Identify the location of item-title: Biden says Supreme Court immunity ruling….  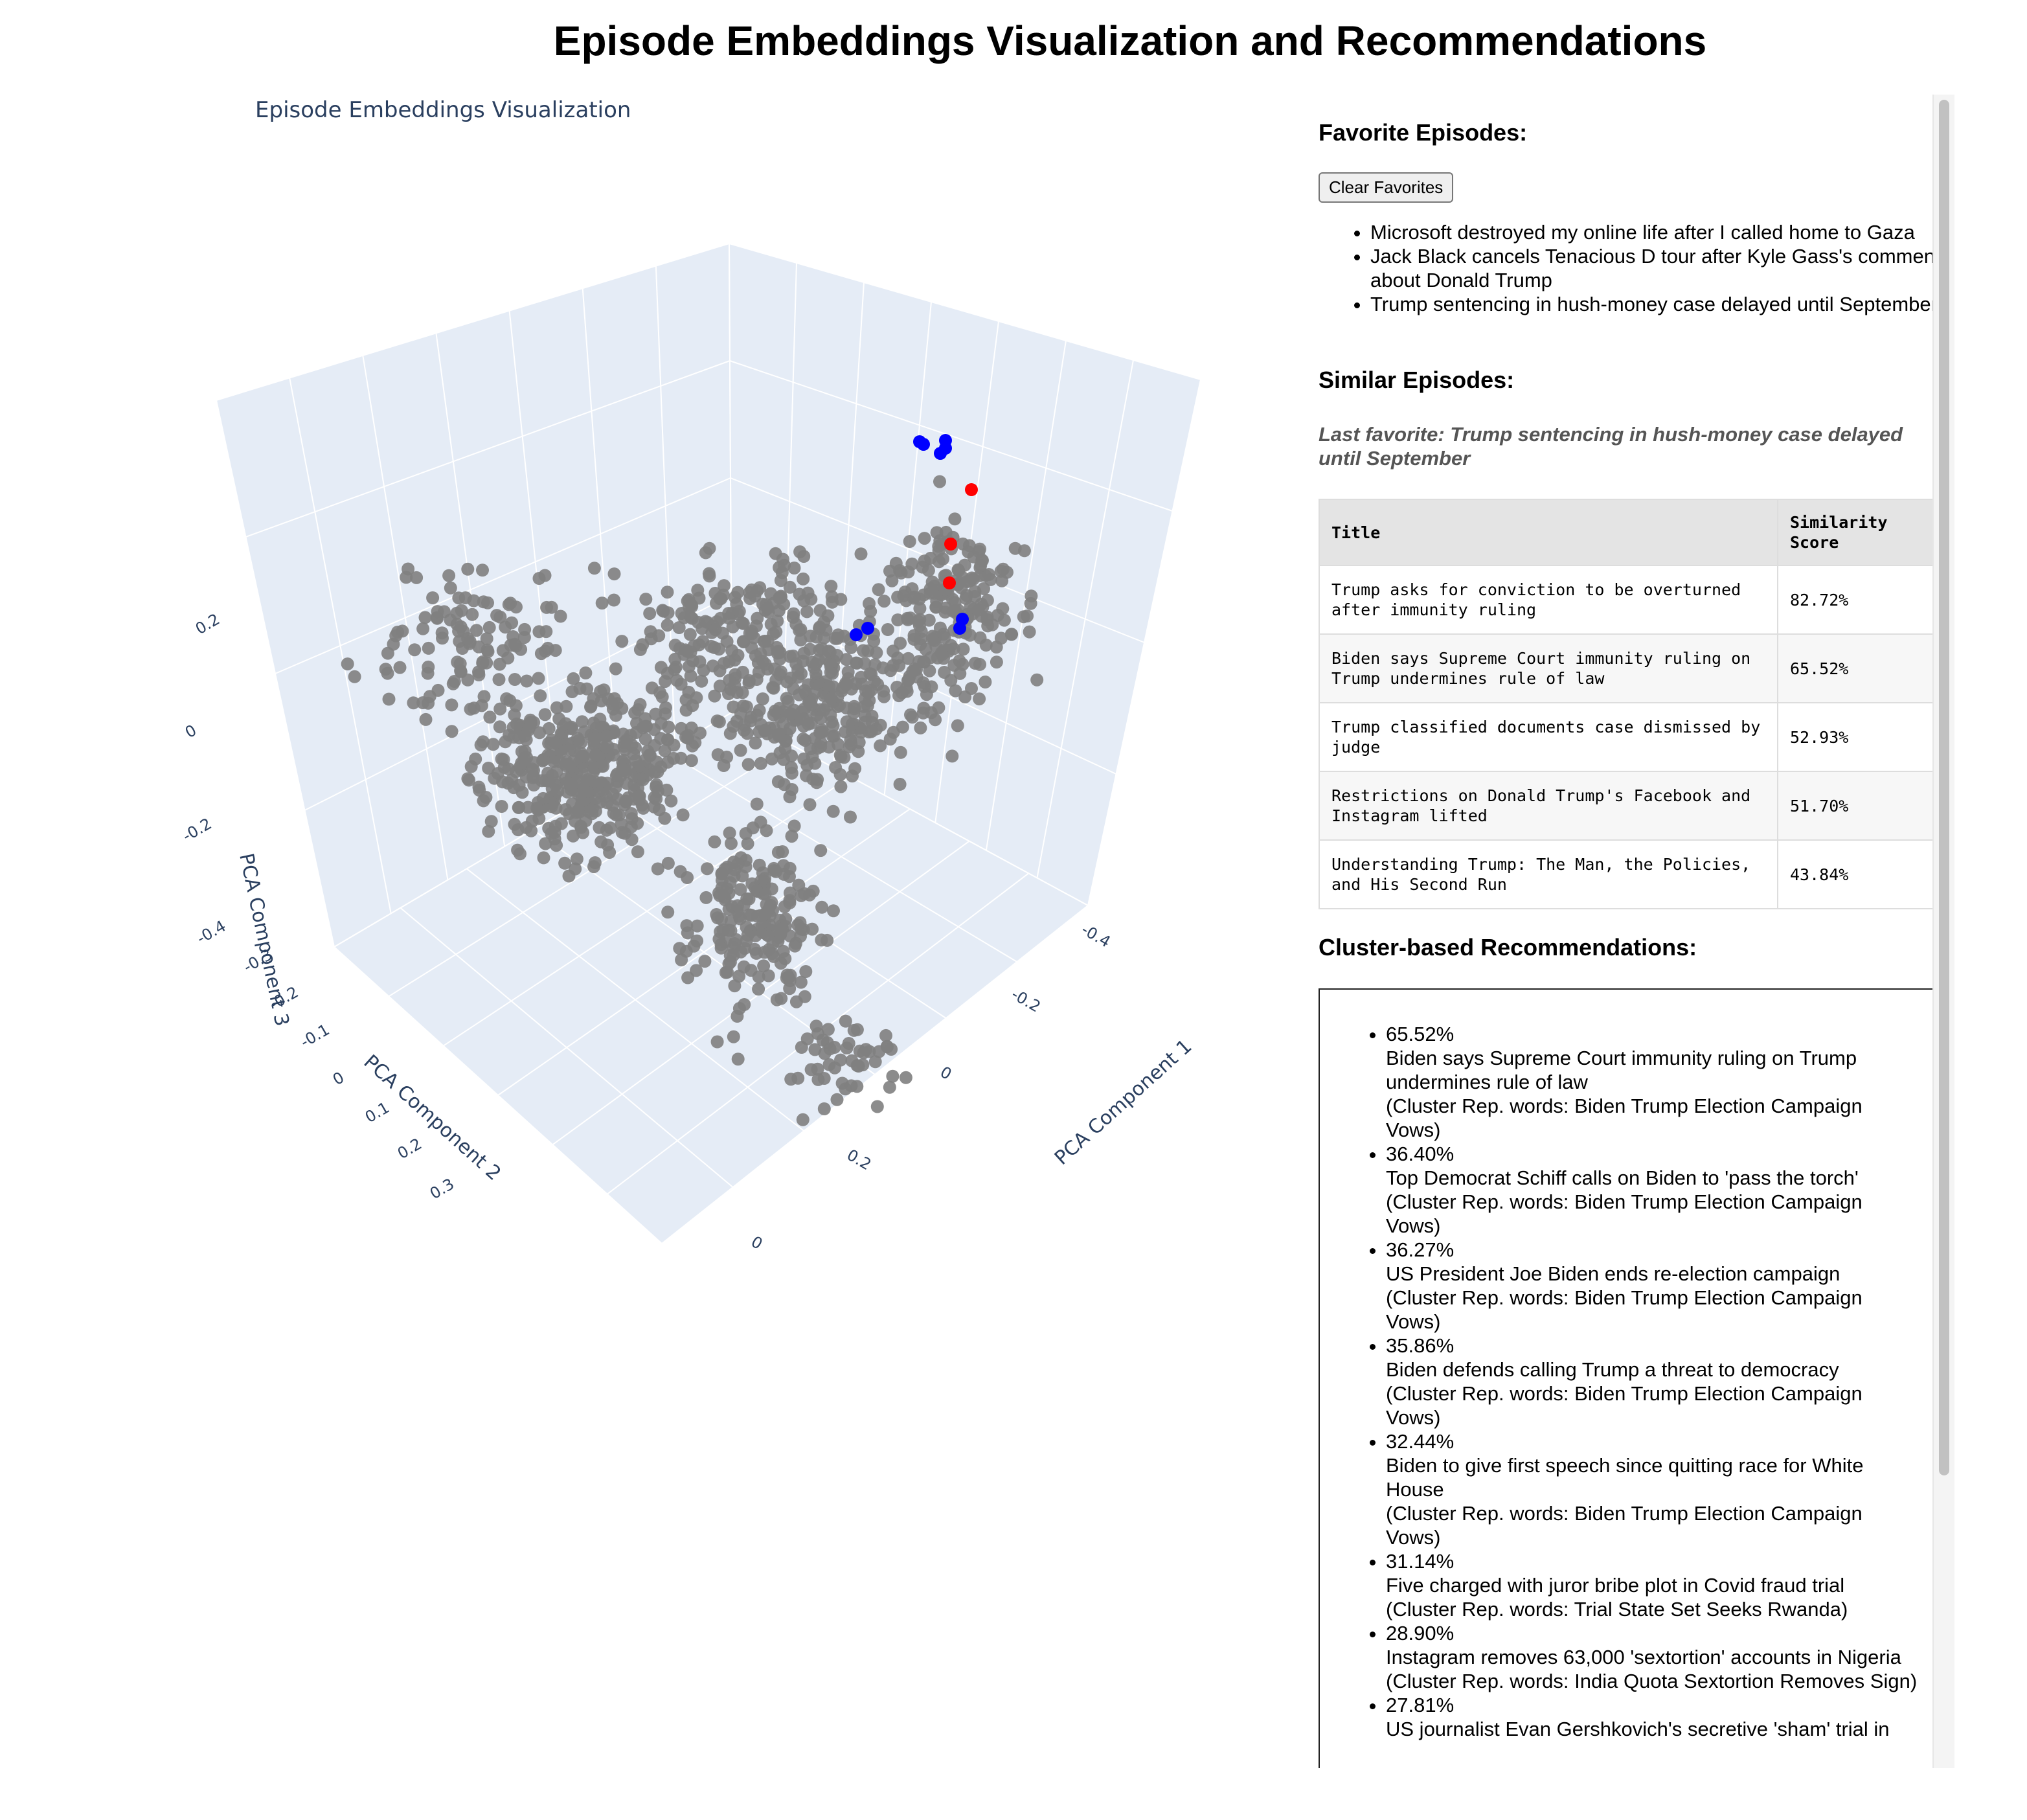
(1621, 1070).